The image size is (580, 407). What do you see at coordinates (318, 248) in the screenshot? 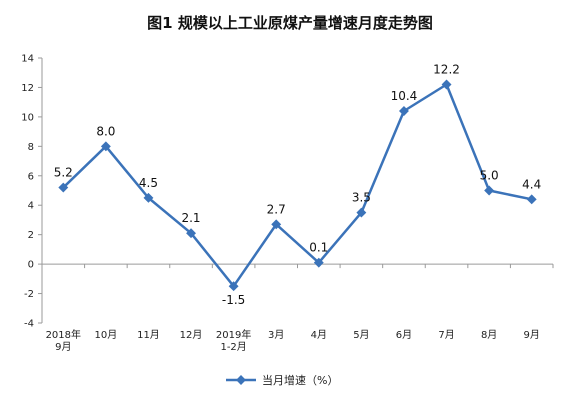
I see `data-label: 0.1` at bounding box center [318, 248].